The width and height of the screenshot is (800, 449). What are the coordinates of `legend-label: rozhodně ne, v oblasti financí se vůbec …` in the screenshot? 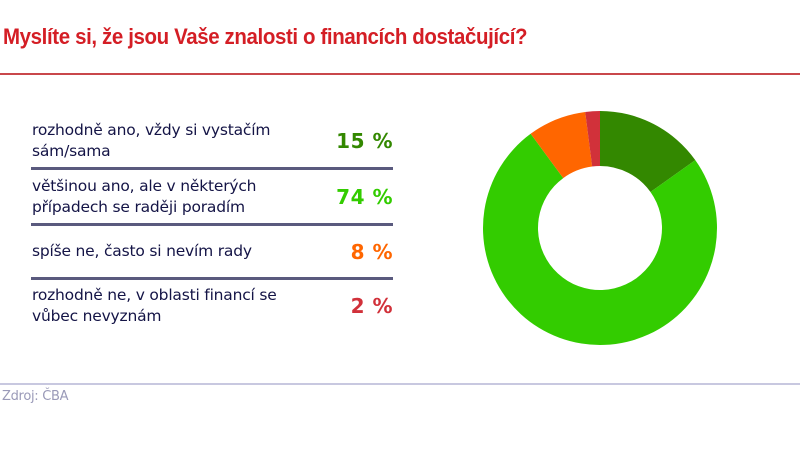 It's located at (154, 305).